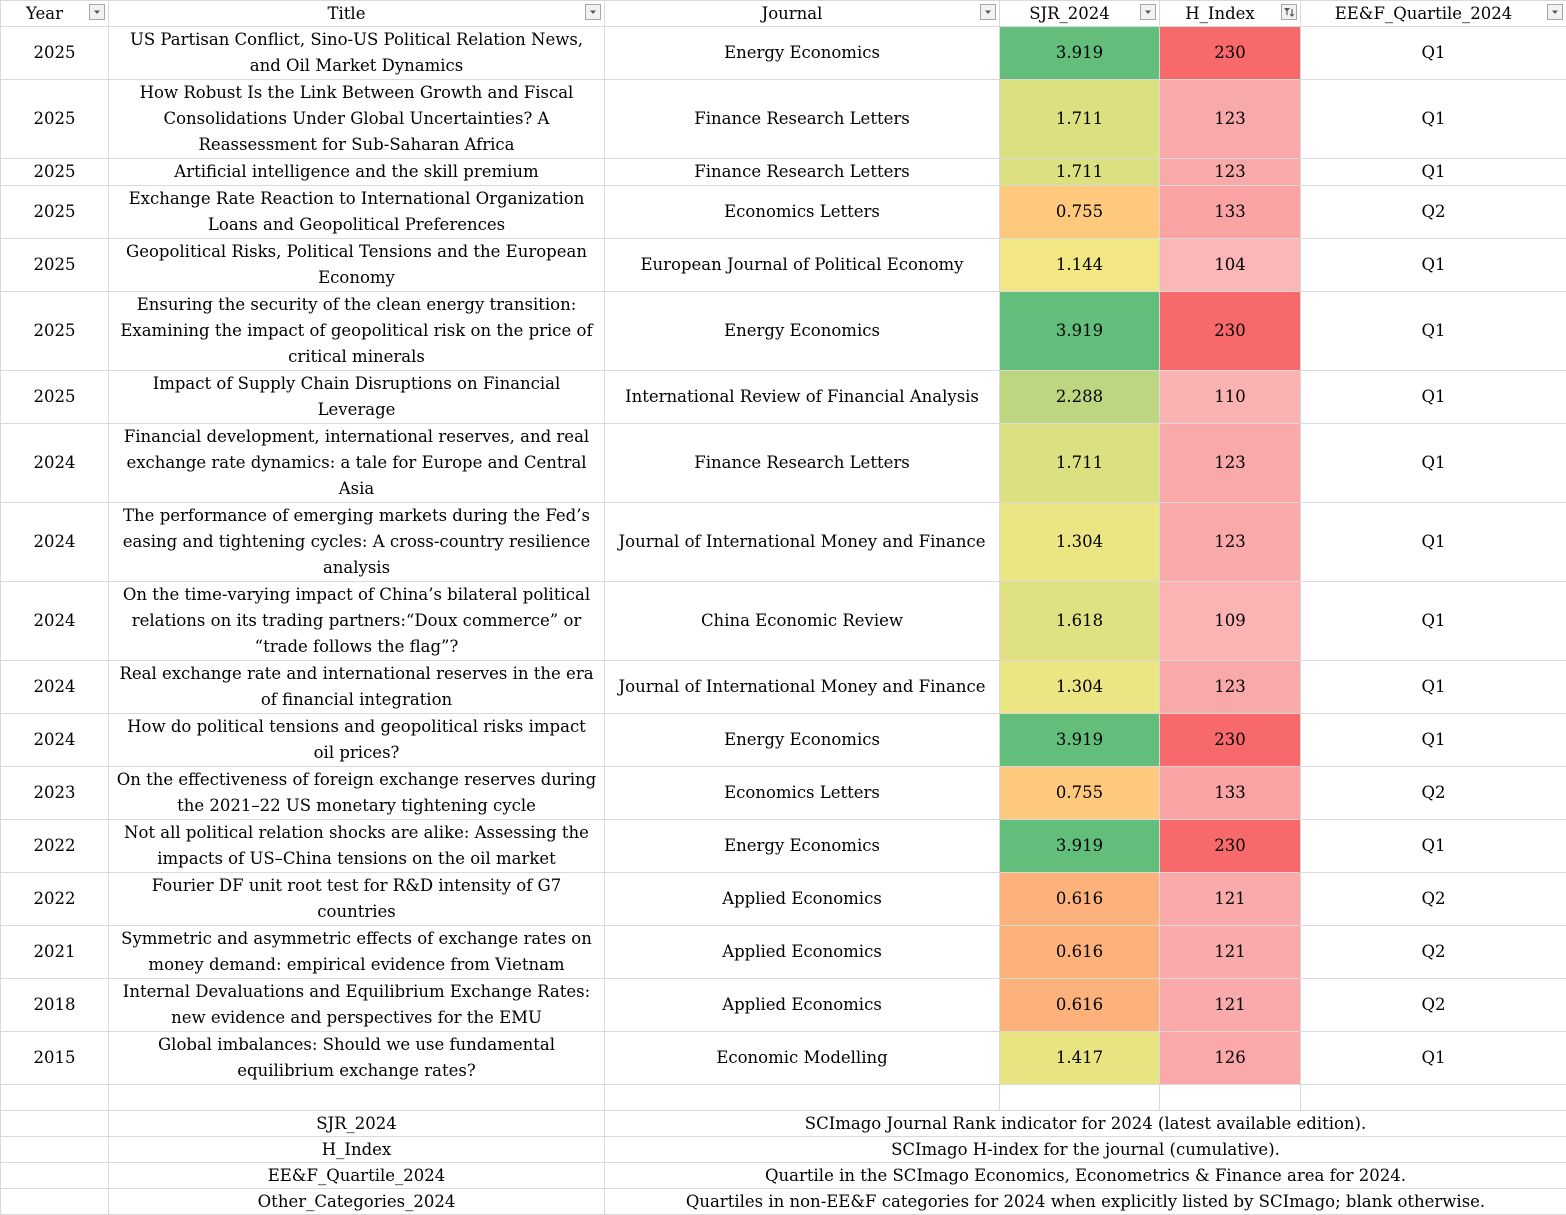  What do you see at coordinates (357, 14) in the screenshot?
I see `column-header: Title` at bounding box center [357, 14].